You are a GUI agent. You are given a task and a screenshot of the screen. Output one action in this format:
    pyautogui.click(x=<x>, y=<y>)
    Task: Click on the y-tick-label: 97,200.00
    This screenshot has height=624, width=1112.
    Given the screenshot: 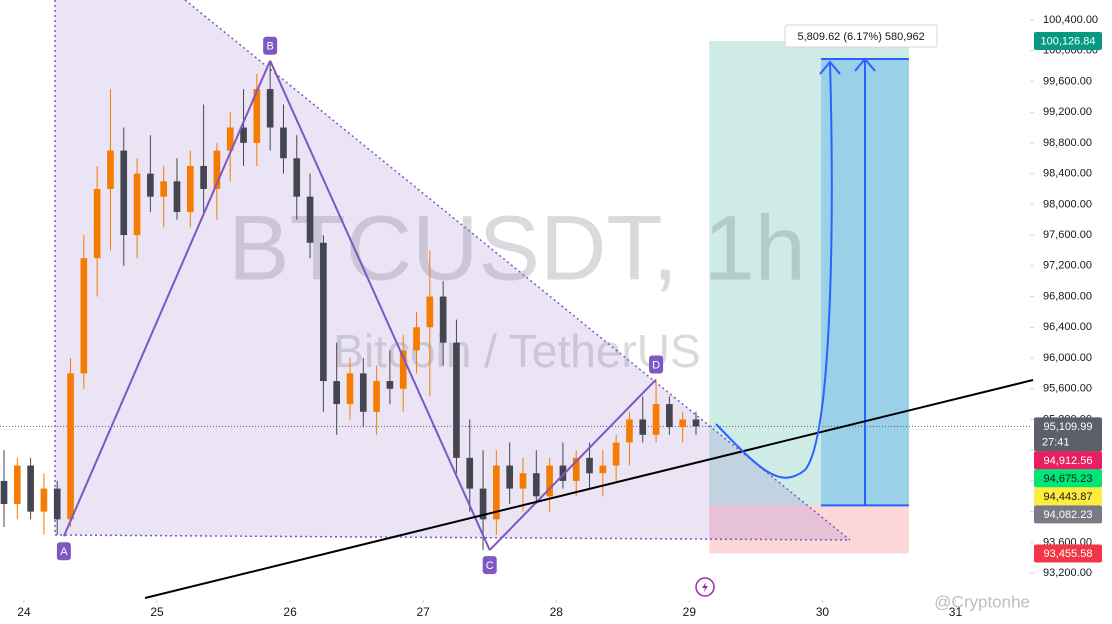 What is the action you would take?
    pyautogui.click(x=1067, y=266)
    